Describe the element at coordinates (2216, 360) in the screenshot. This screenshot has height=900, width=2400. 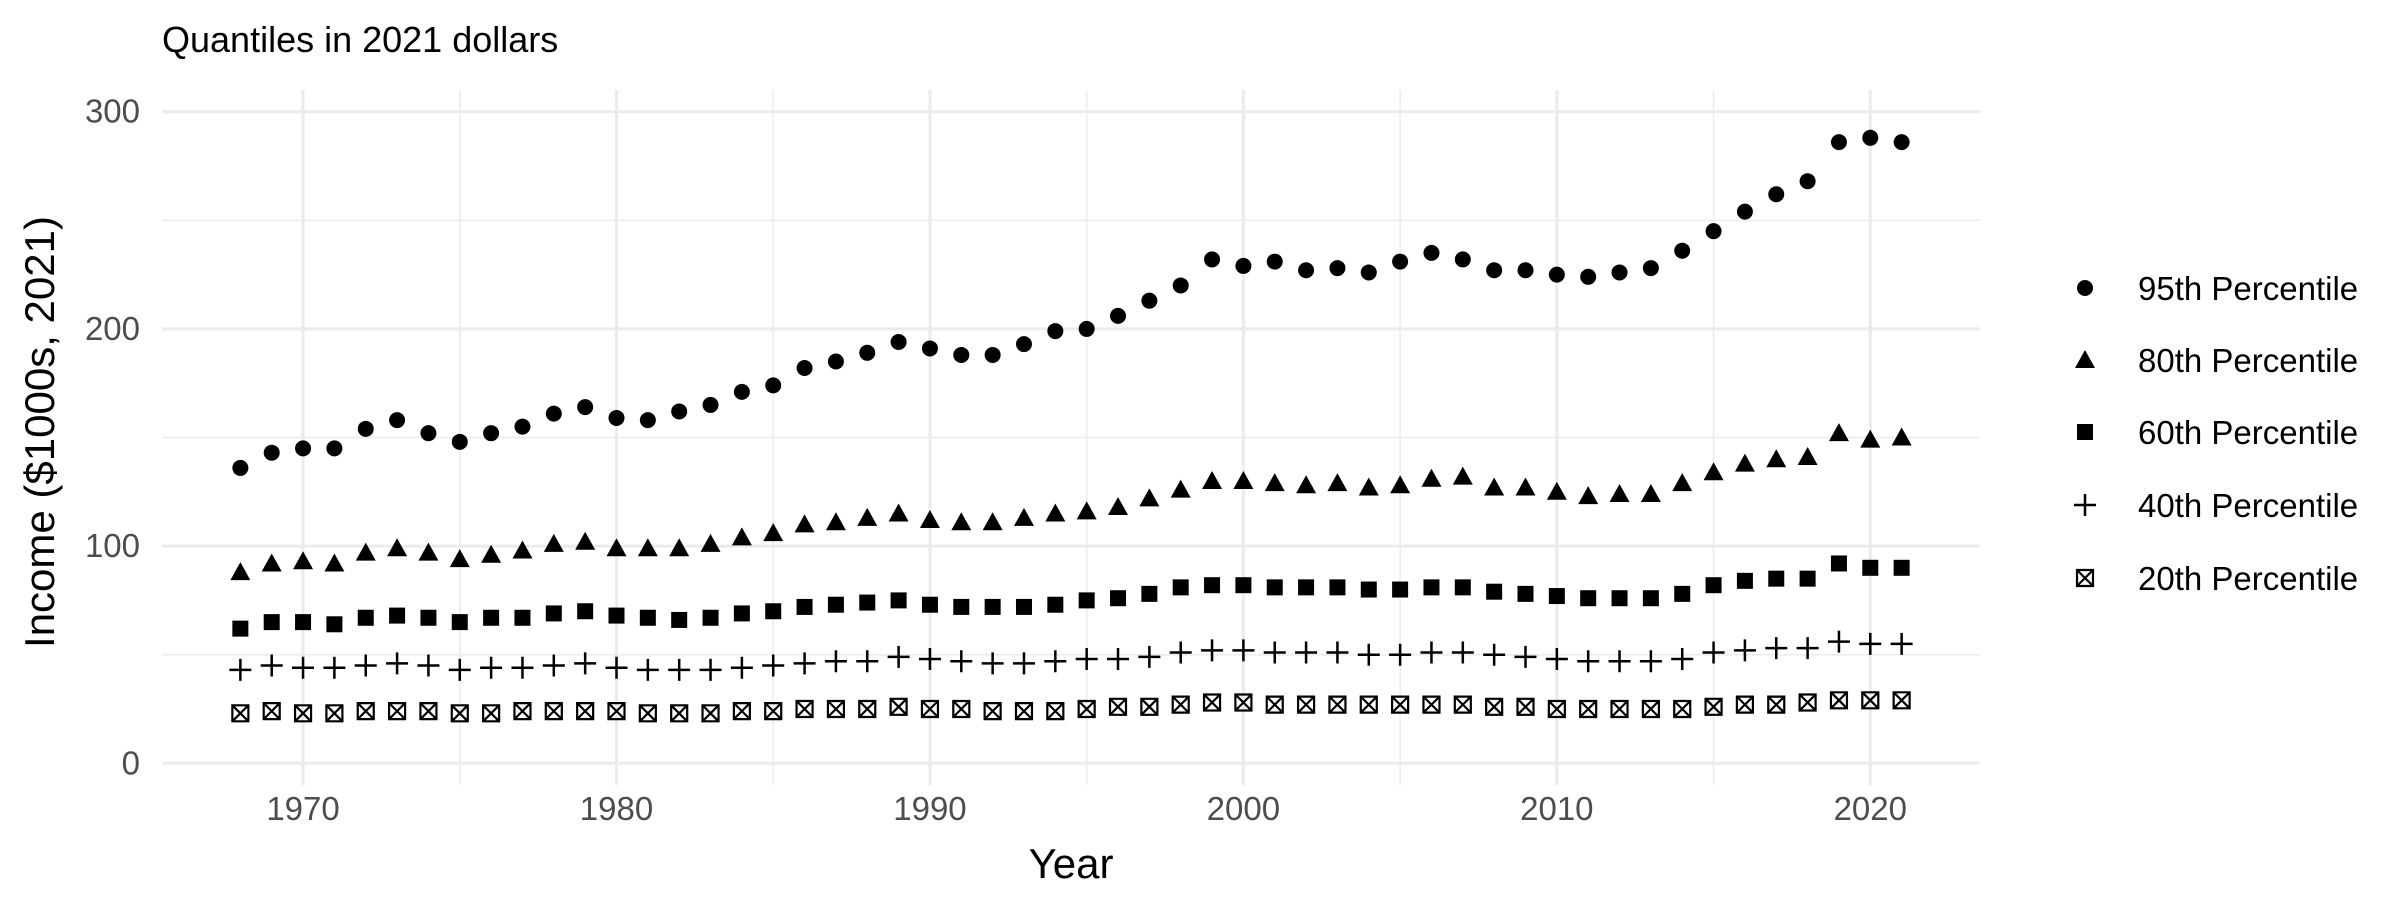
I see `legend-item: 80th Percentile` at that location.